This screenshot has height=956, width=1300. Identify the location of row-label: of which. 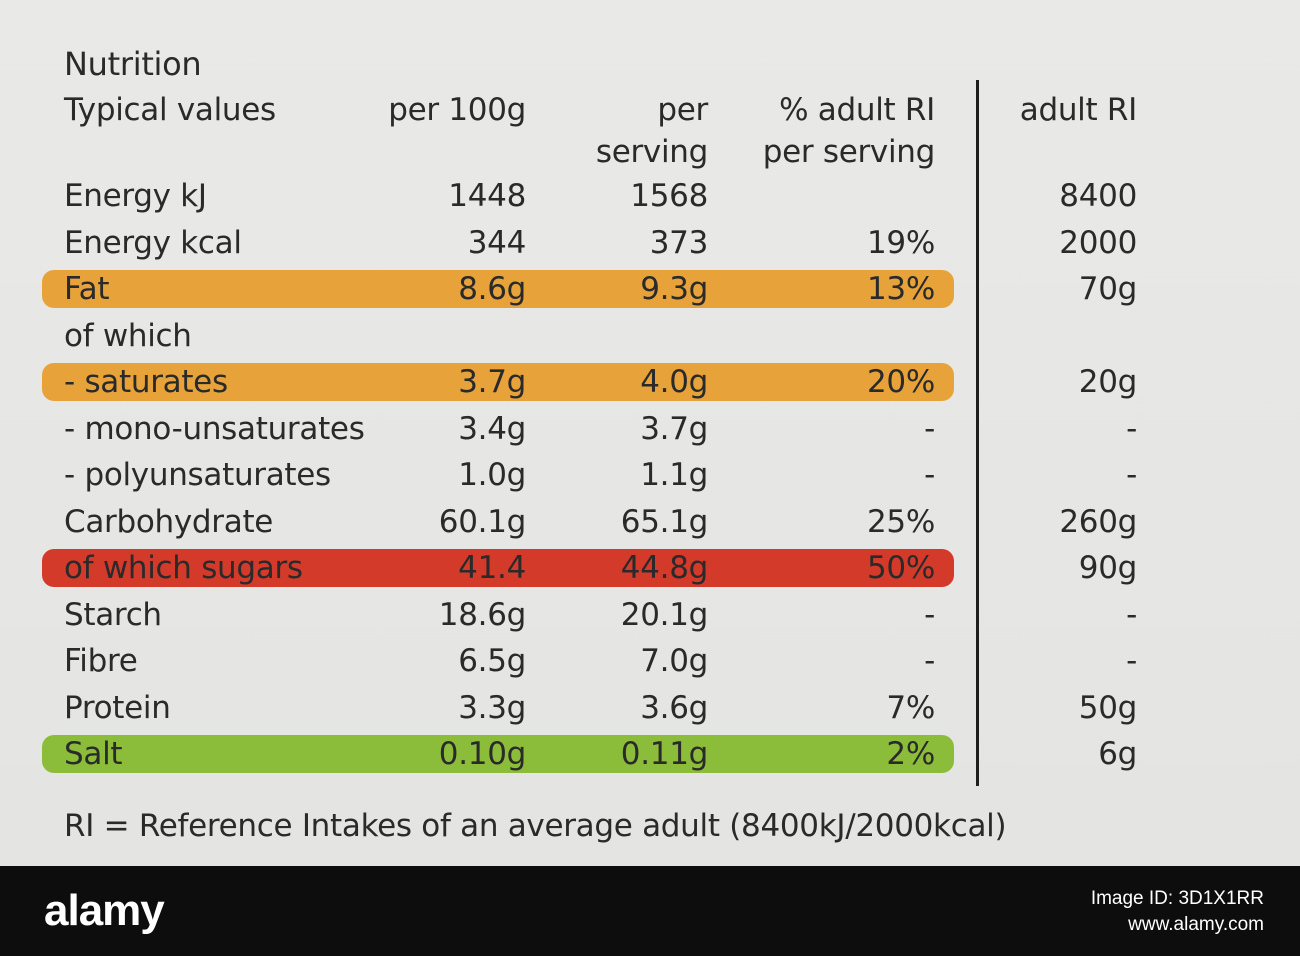
(128, 336).